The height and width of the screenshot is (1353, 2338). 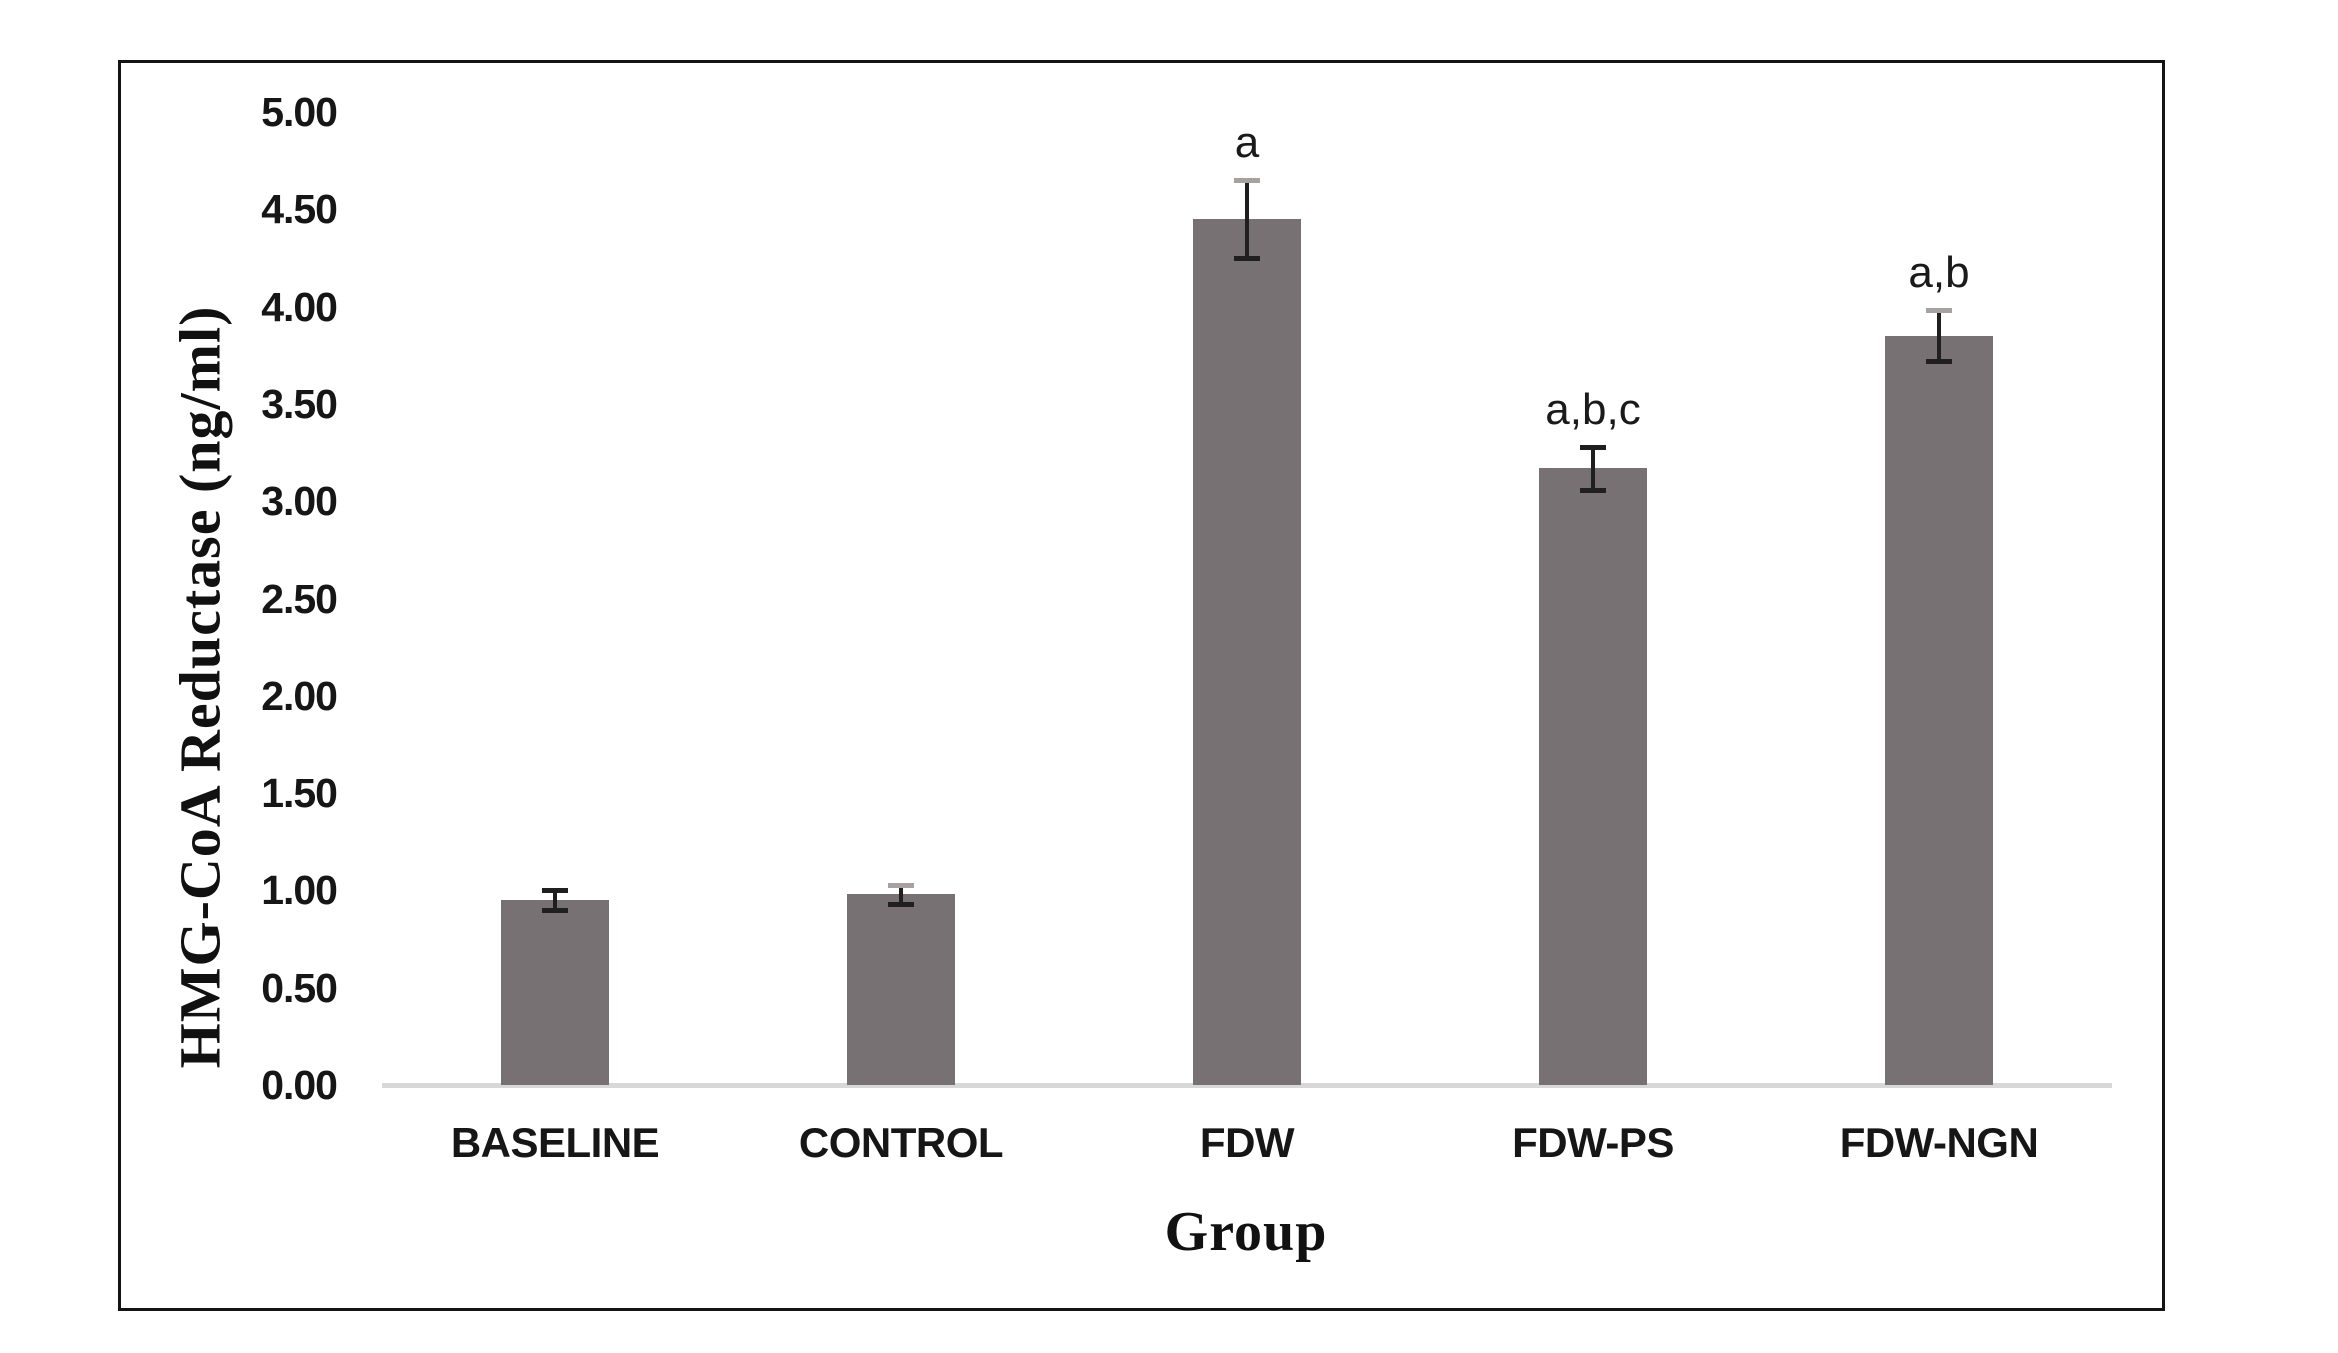 I want to click on y-tick-label: 2.50, so click(x=299, y=598).